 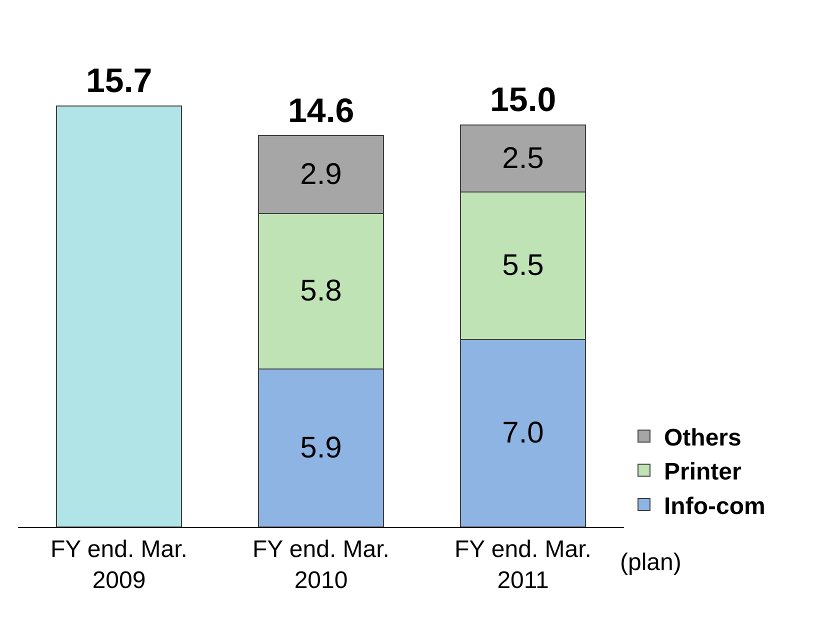 What do you see at coordinates (321, 565) in the screenshot?
I see `x-tick-label: FY end. Mar. 2010` at bounding box center [321, 565].